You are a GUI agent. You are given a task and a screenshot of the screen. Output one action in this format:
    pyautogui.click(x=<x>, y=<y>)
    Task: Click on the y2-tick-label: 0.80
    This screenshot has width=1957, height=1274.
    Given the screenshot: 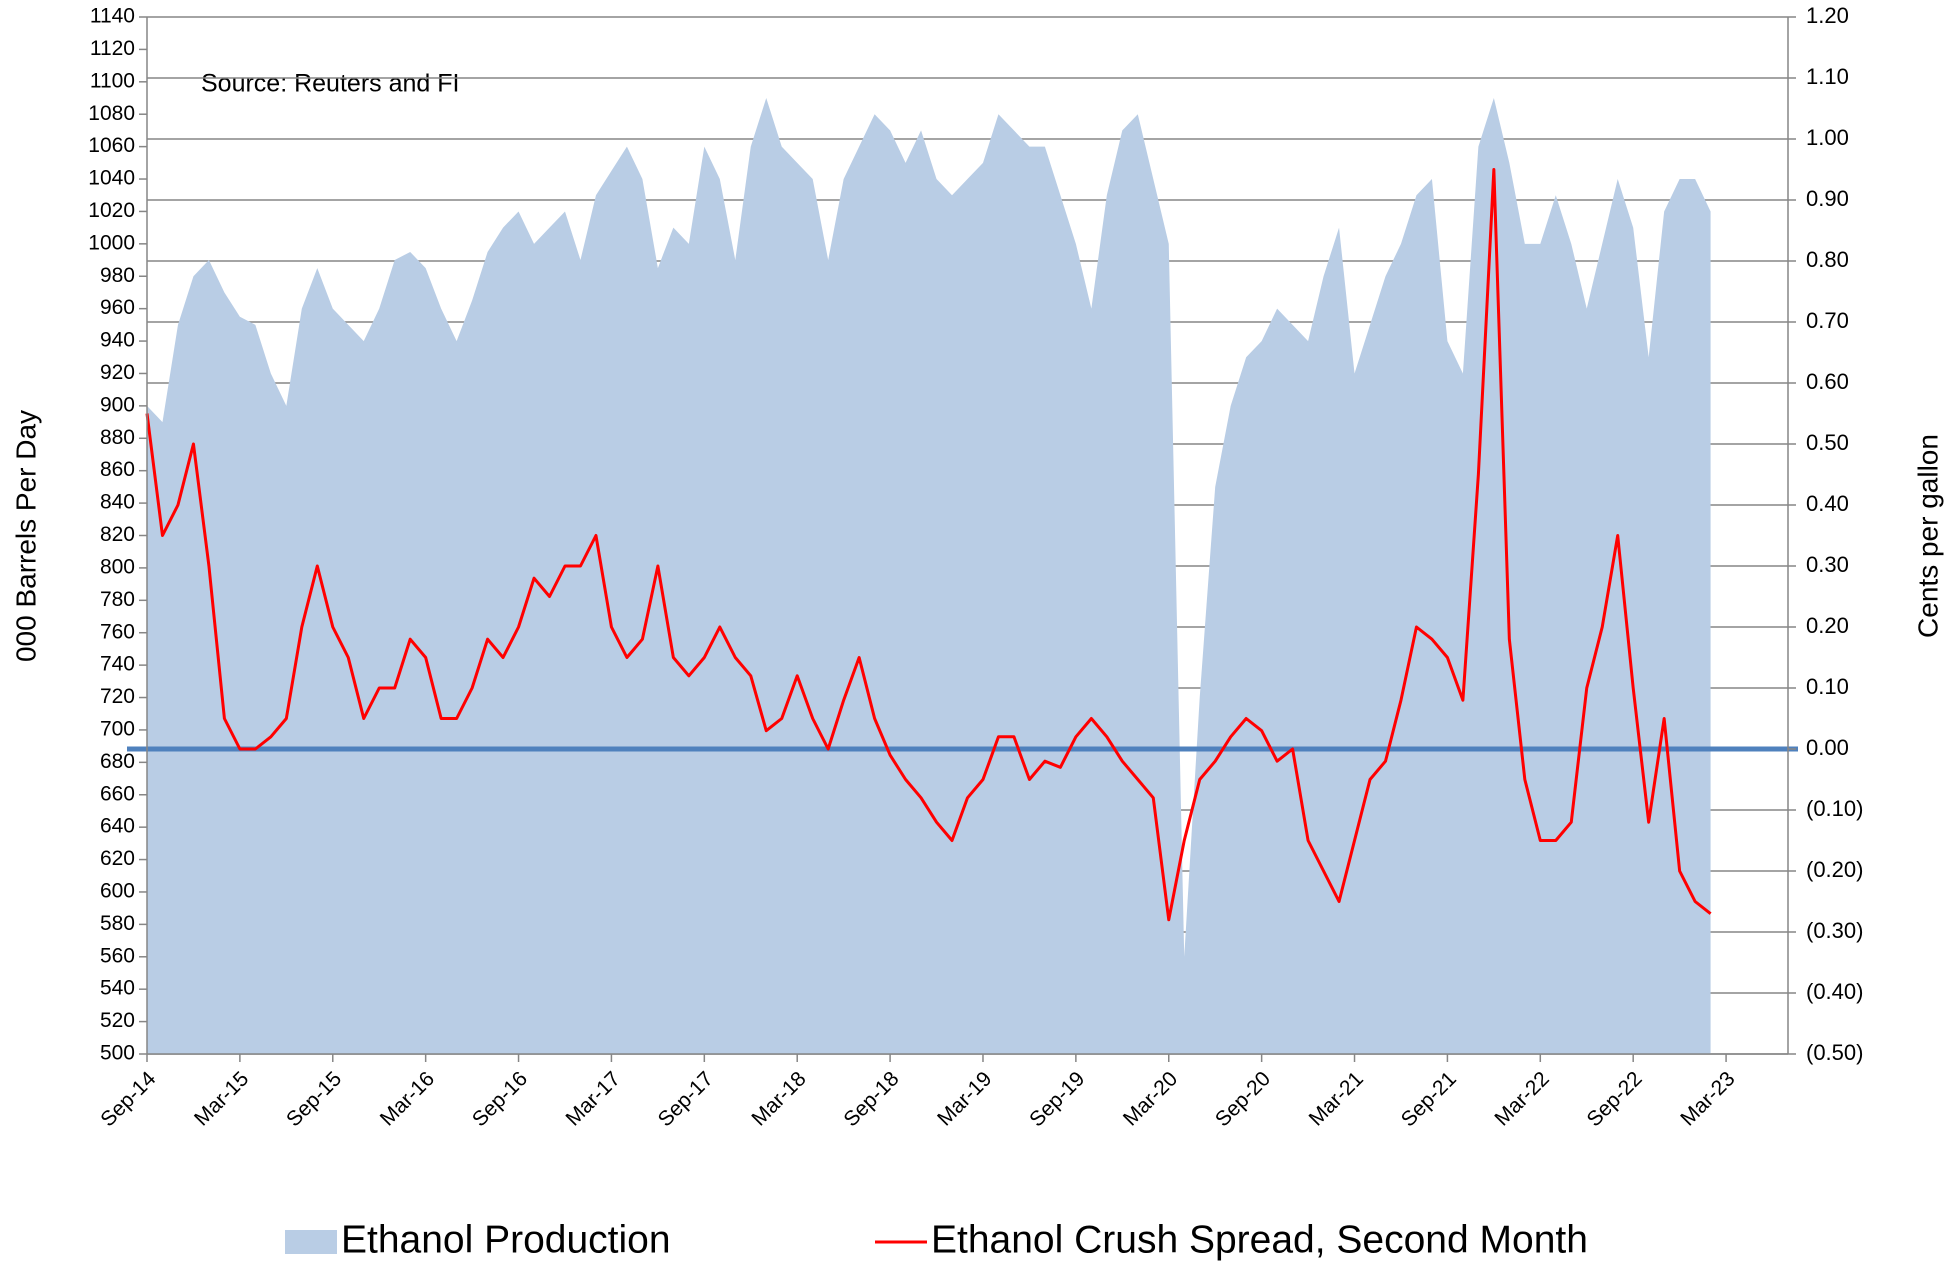 What is the action you would take?
    pyautogui.click(x=1827, y=259)
    